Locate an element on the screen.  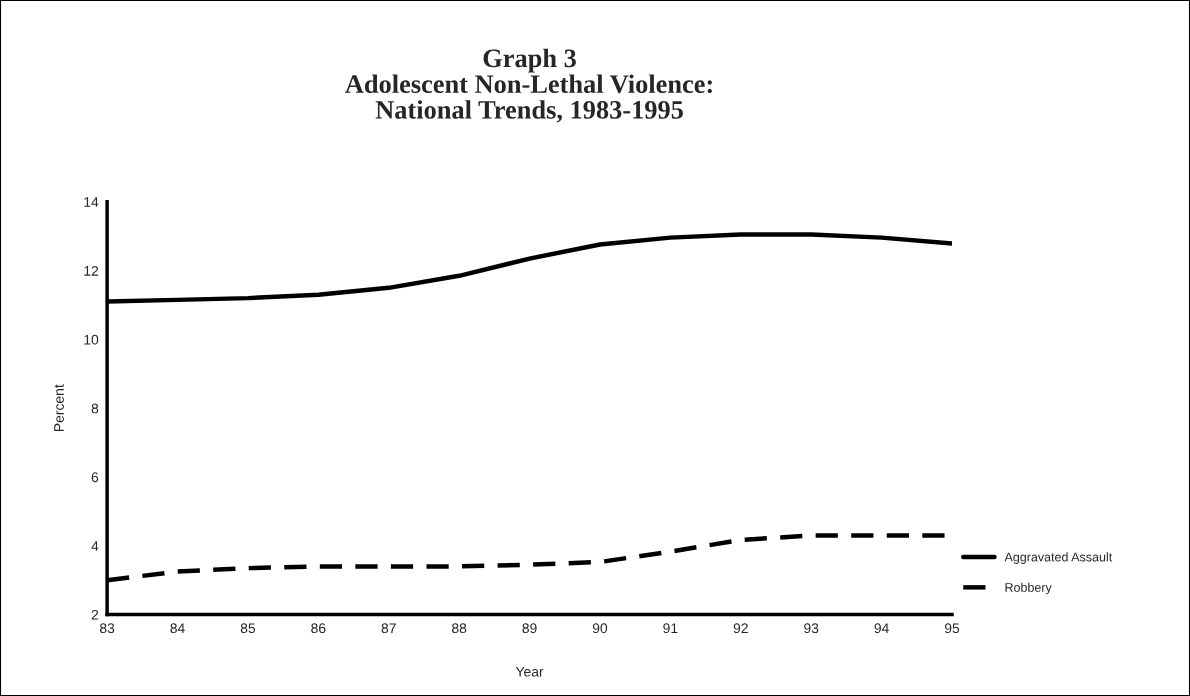
x-tick-label: 88 is located at coordinates (459, 628).